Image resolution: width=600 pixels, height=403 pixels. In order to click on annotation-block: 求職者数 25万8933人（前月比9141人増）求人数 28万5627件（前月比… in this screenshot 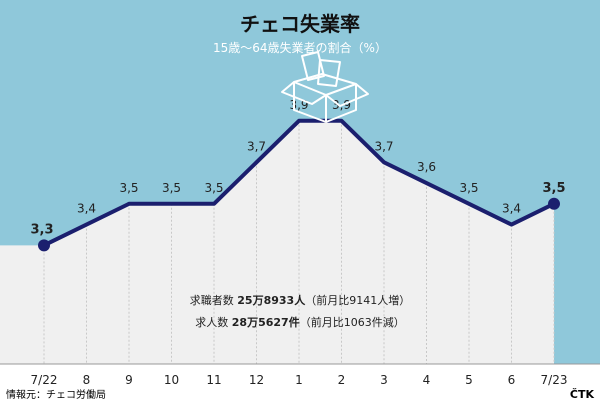, I will do `click(300, 311)`.